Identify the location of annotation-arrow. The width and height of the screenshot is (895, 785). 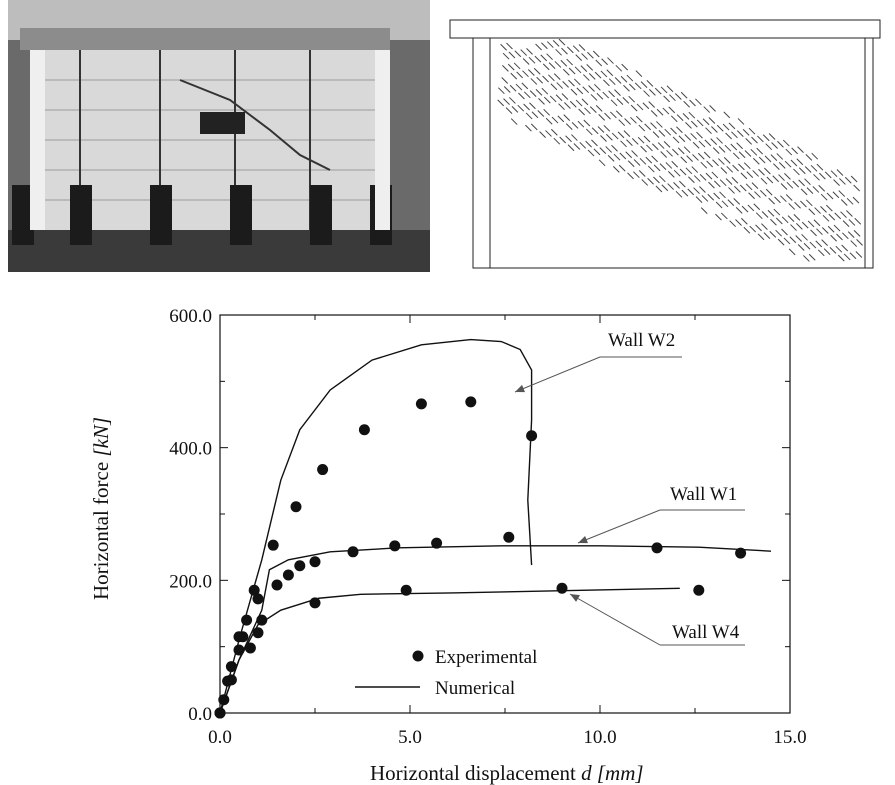
(619, 526).